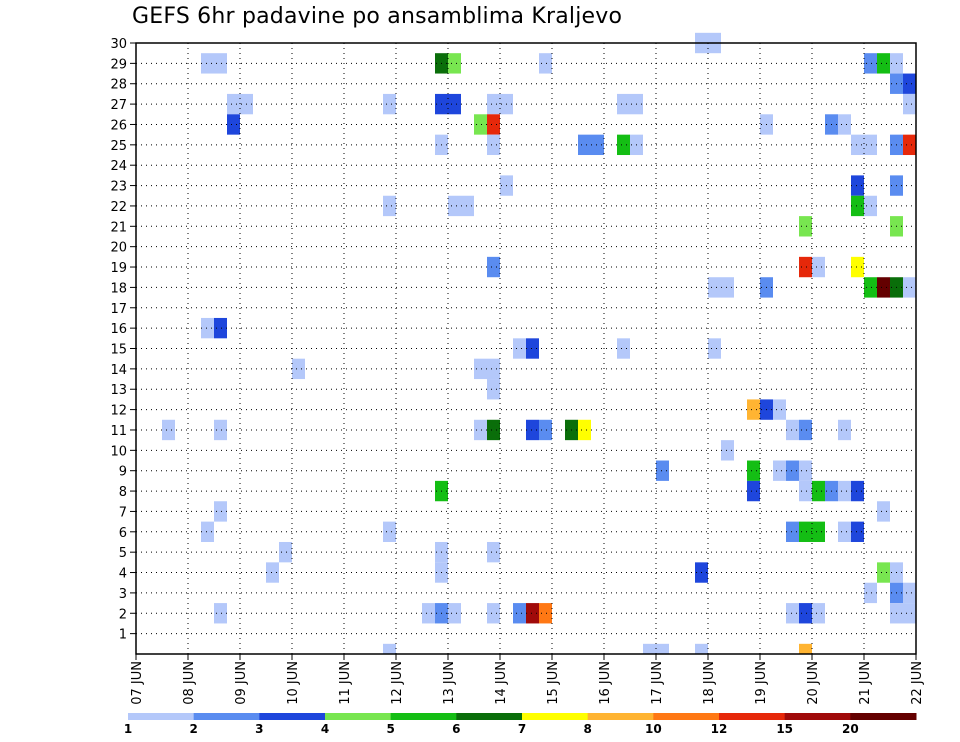 The image size is (960, 742). Describe the element at coordinates (137, 683) in the screenshot. I see `x-tick-label: 07 JUN` at that location.